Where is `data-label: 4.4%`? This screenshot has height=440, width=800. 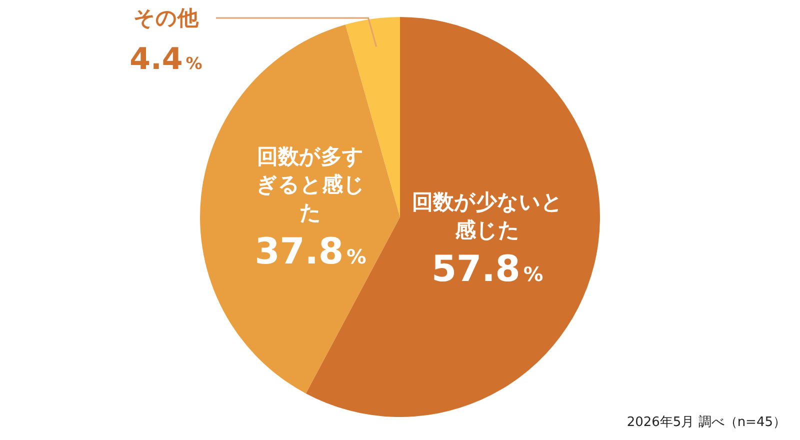
data-label: 4.4% is located at coordinates (166, 59).